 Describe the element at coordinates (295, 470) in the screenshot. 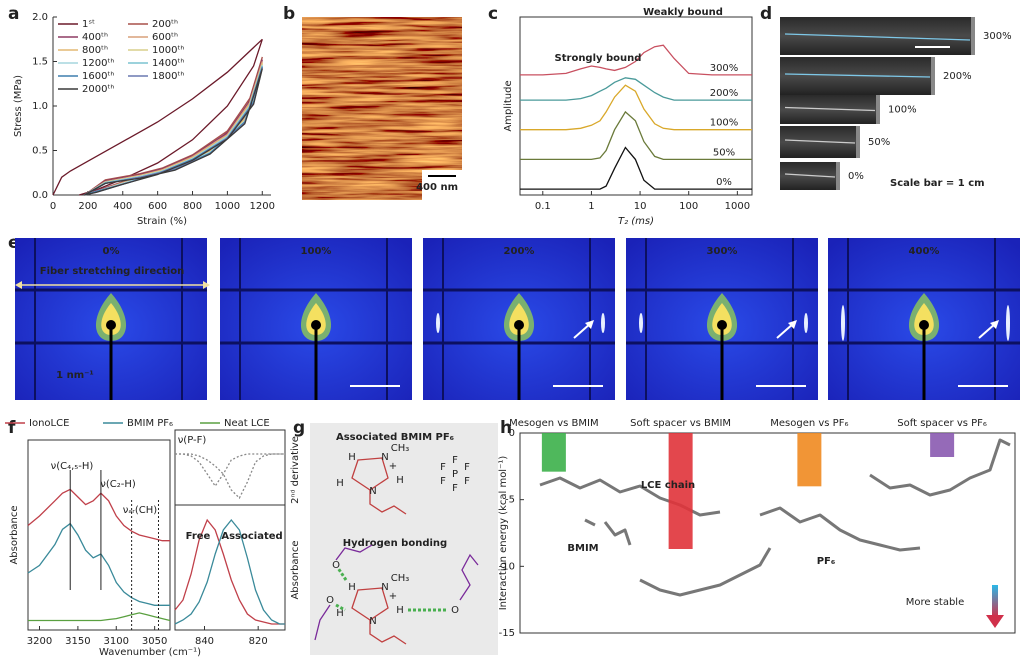

I see `annotation: 2ⁿᵈ derivative` at that location.